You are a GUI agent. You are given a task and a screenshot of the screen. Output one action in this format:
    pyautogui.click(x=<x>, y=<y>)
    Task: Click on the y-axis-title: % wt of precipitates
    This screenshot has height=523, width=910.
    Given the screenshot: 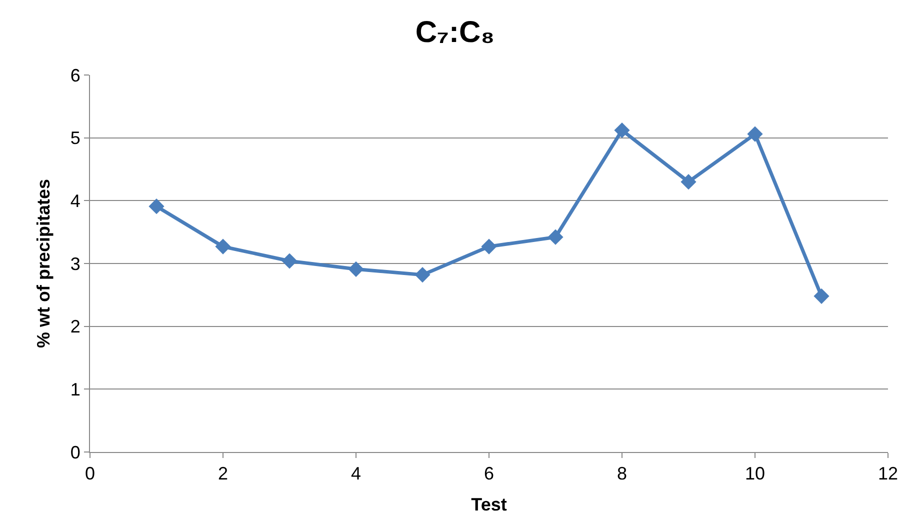 What is the action you would take?
    pyautogui.click(x=44, y=263)
    